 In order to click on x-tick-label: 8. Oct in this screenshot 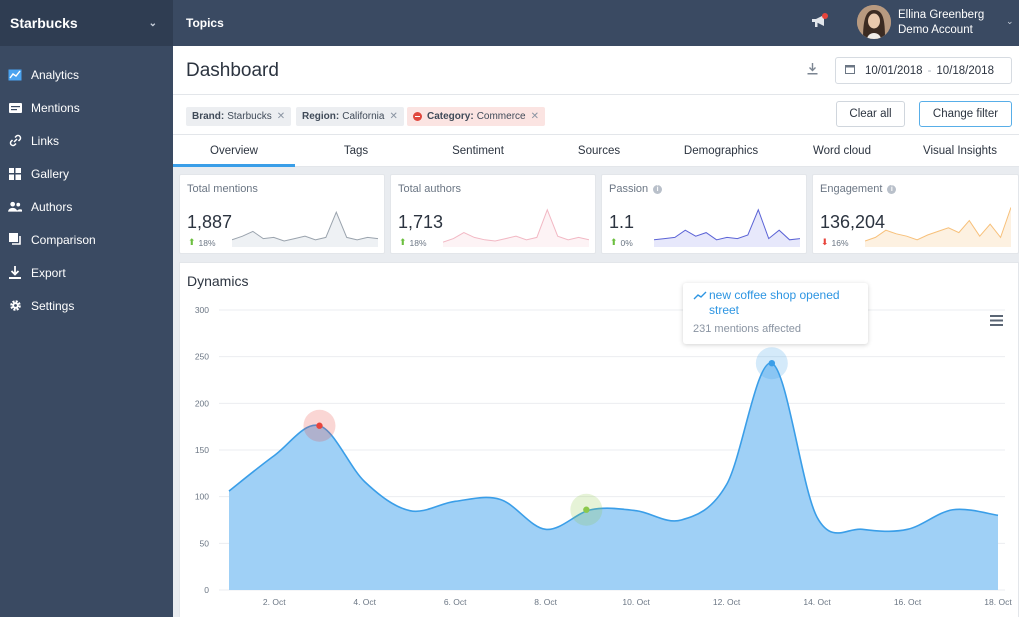, I will do `click(545, 602)`.